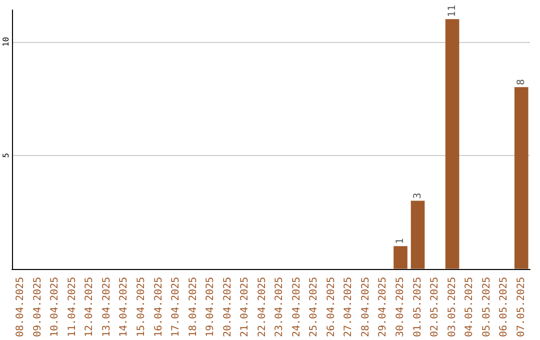 Image resolution: width=540 pixels, height=340 pixels. I want to click on x-tick-label: 13.04.2025, so click(106, 307).